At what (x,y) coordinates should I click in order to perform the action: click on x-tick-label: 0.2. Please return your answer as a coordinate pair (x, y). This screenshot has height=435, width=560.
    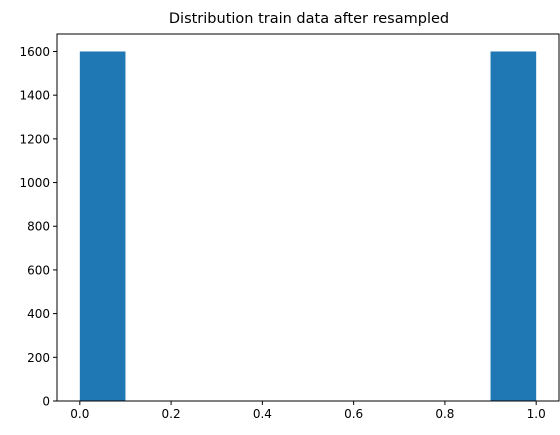
    Looking at the image, I should click on (171, 414).